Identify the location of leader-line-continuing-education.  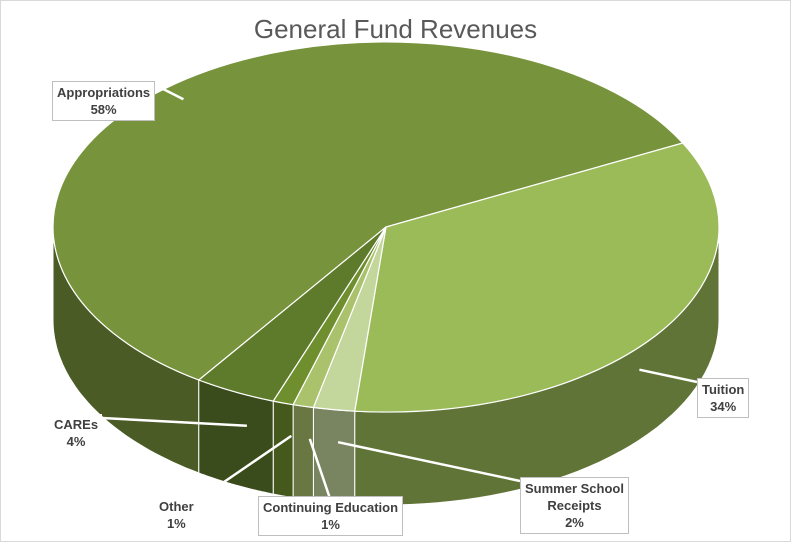
(320, 469).